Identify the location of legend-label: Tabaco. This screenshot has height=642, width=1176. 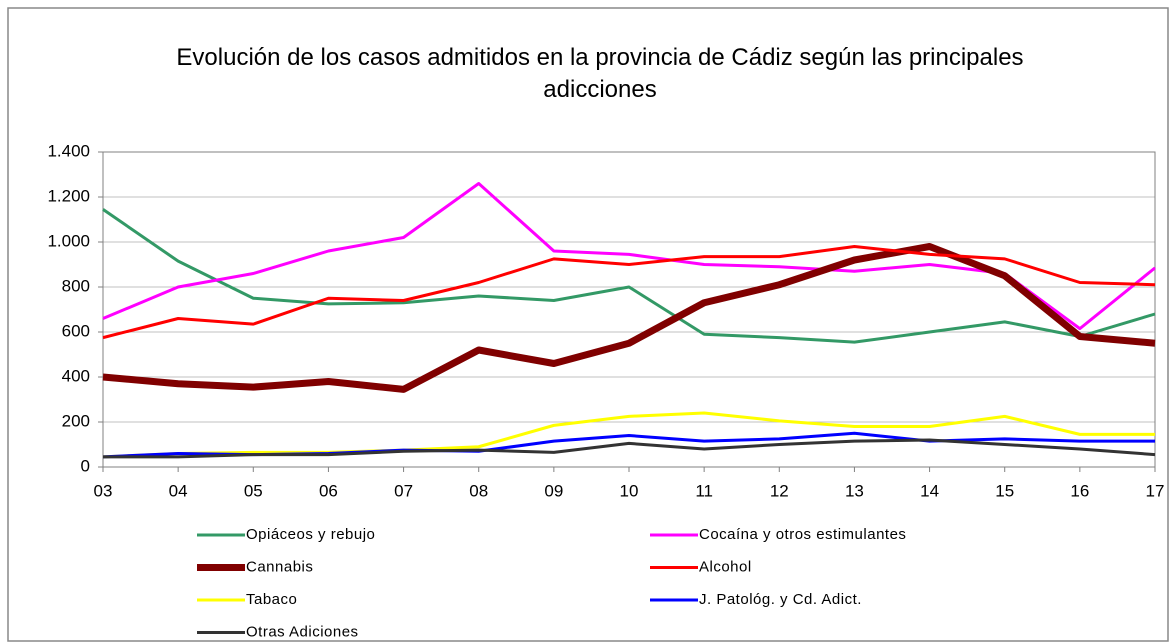
(271, 599).